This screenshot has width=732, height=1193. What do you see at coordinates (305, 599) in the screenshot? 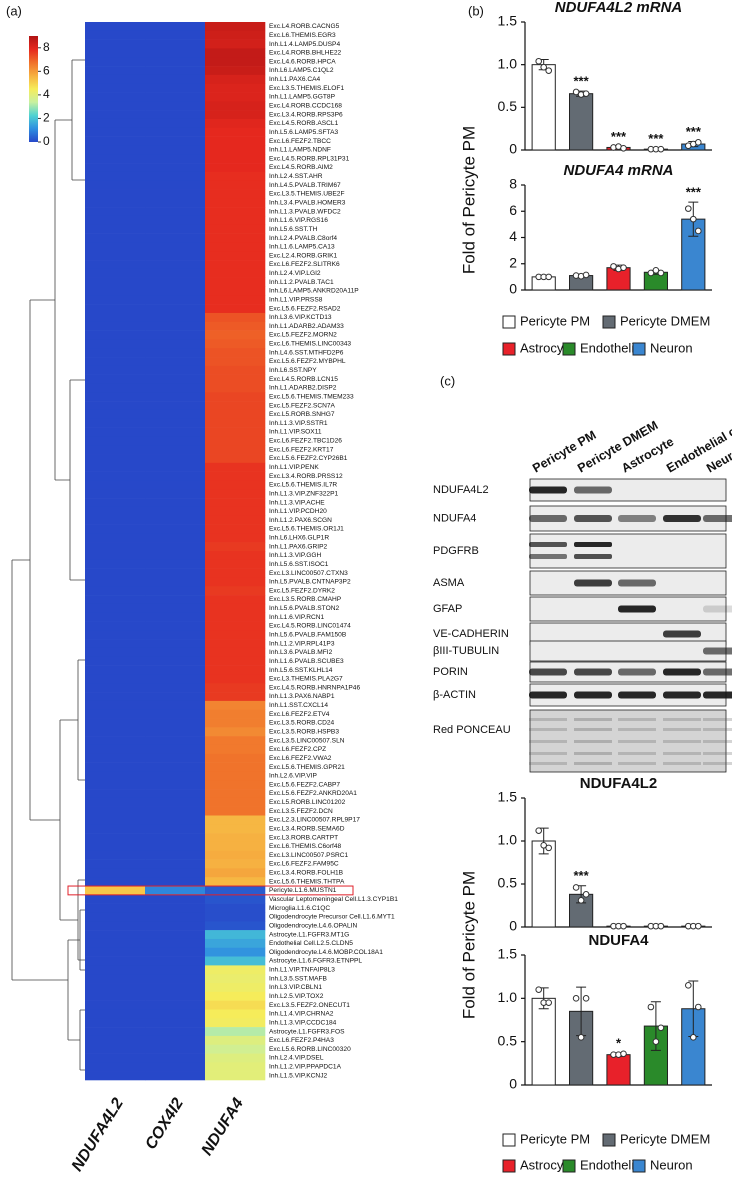
I see `row-label: Exc.L3.5.RORB.CMAHP` at bounding box center [305, 599].